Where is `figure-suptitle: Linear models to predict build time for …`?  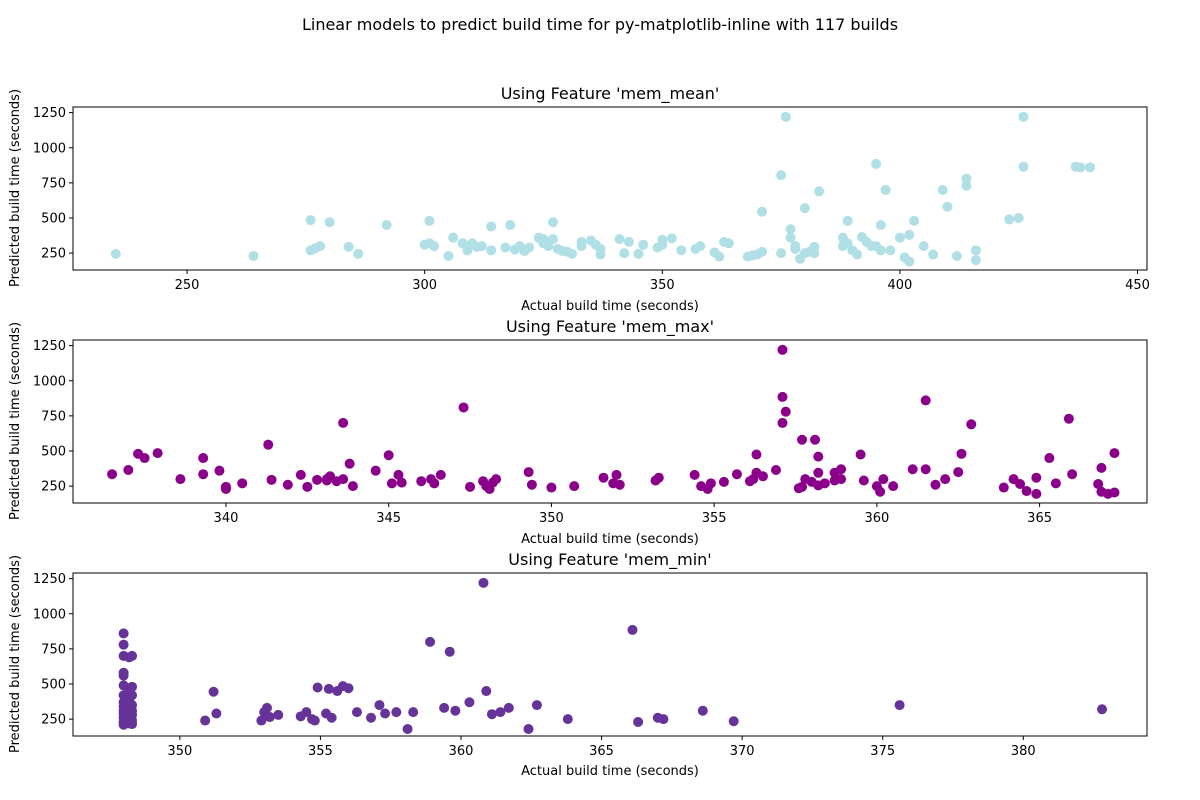 figure-suptitle: Linear models to predict build time for … is located at coordinates (600, 24).